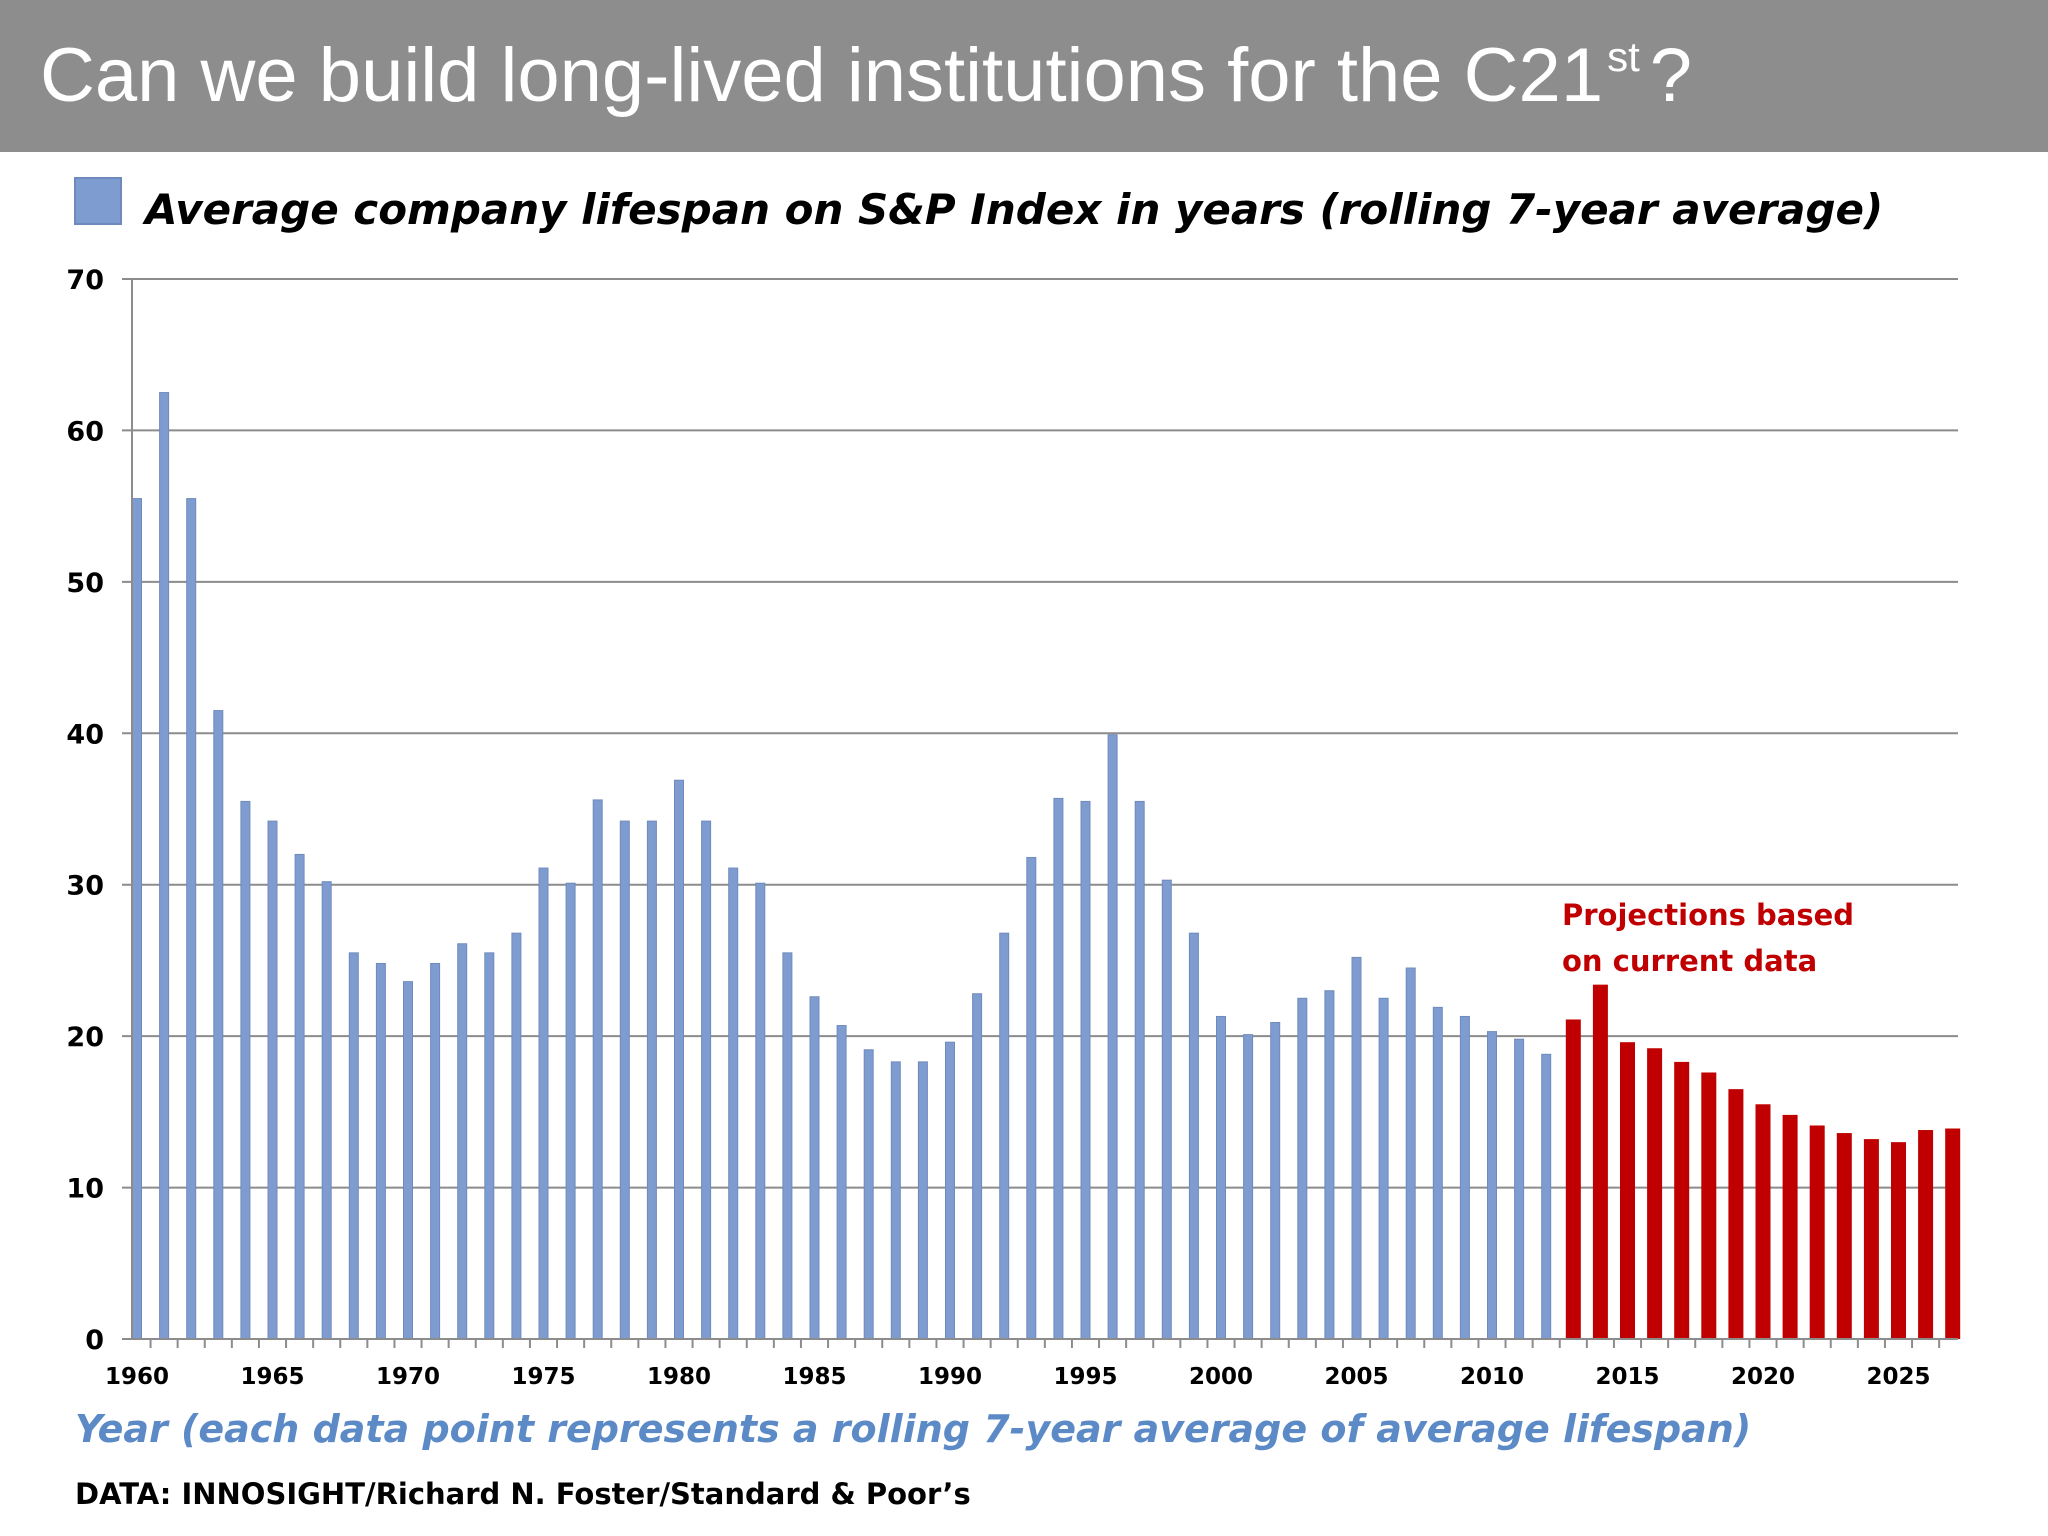 Image resolution: width=2048 pixels, height=1536 pixels. I want to click on slide-title-superscript: st, so click(1623, 56).